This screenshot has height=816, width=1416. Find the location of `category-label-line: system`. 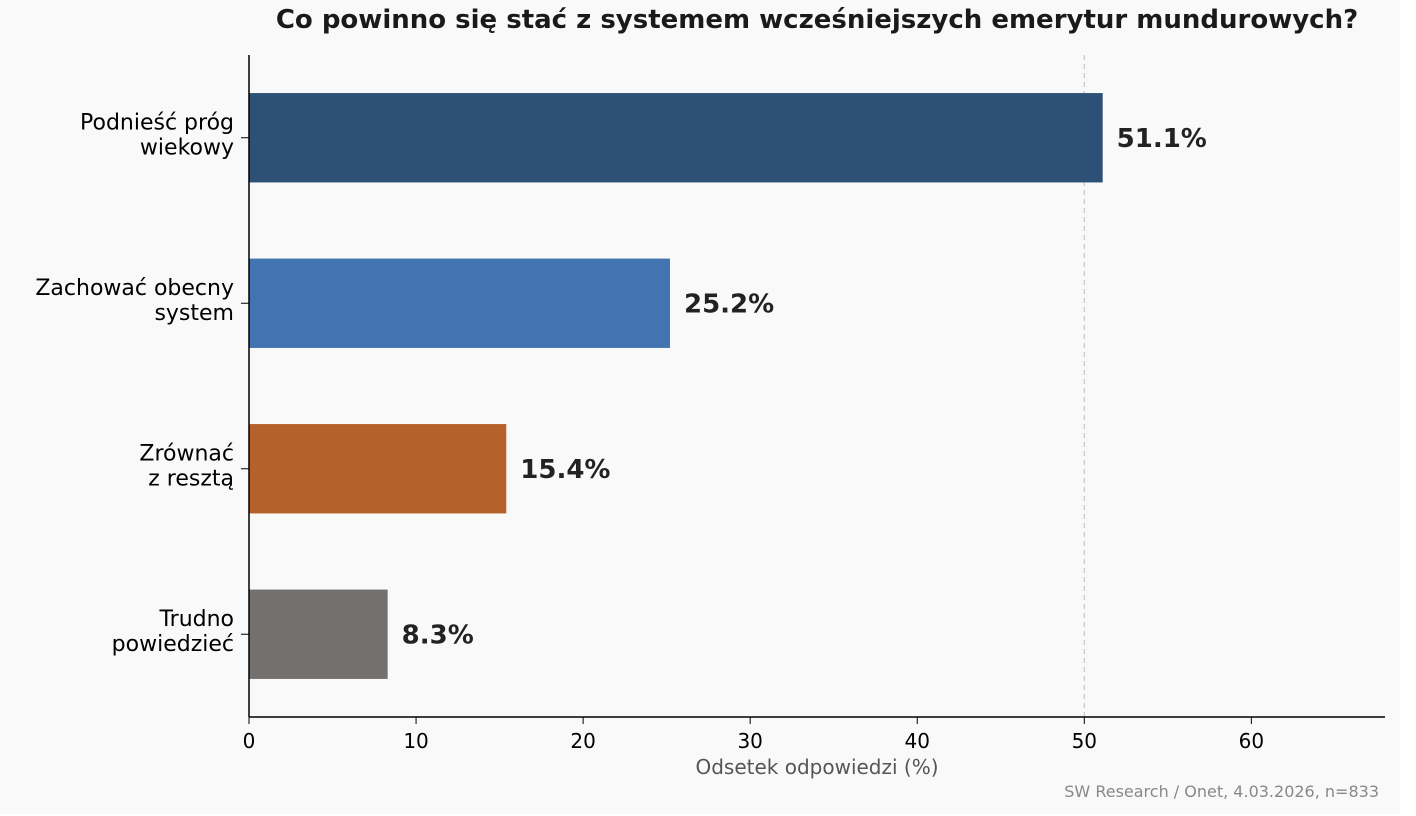

category-label-line: system is located at coordinates (194, 313).